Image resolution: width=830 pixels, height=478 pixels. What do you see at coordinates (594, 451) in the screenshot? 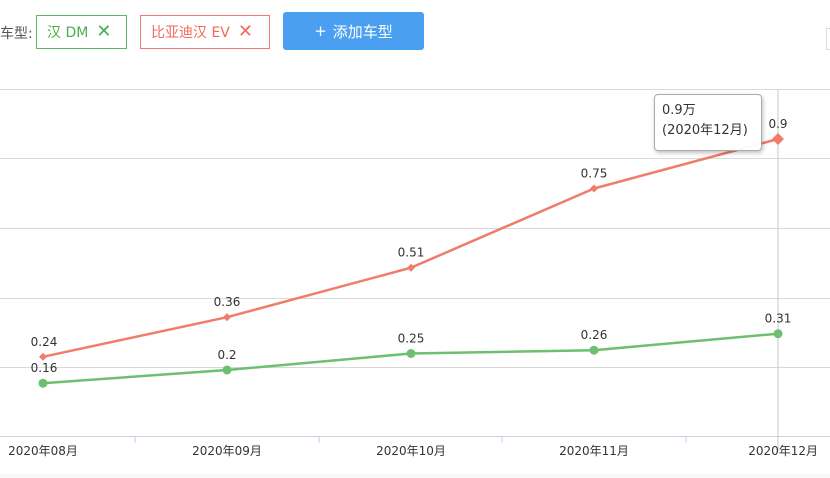
I see `x-tick-label: 2020年11月` at bounding box center [594, 451].